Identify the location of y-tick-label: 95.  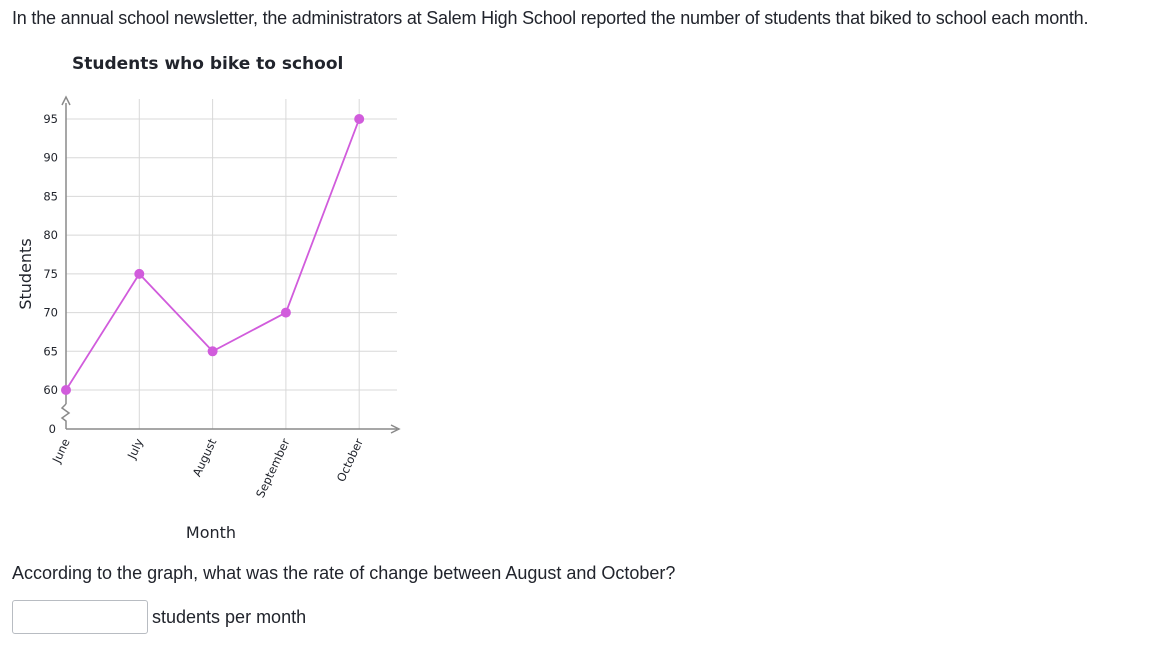
(50, 119).